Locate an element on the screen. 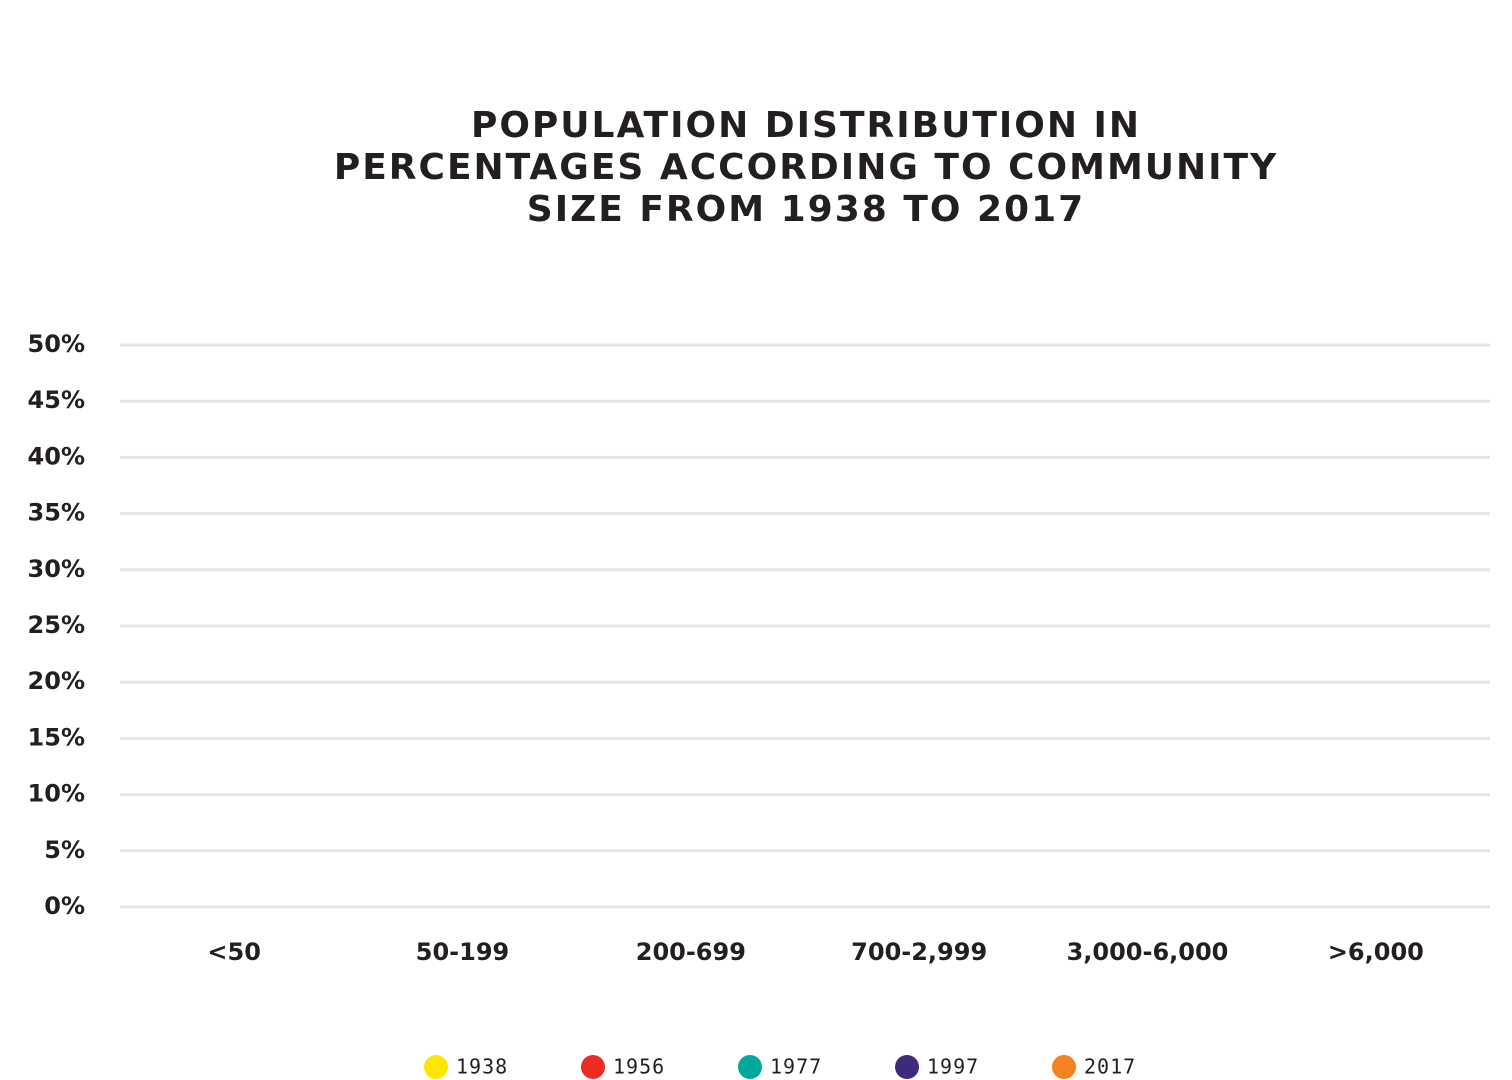  x-tick-label: 700-2,999 is located at coordinates (919, 952).